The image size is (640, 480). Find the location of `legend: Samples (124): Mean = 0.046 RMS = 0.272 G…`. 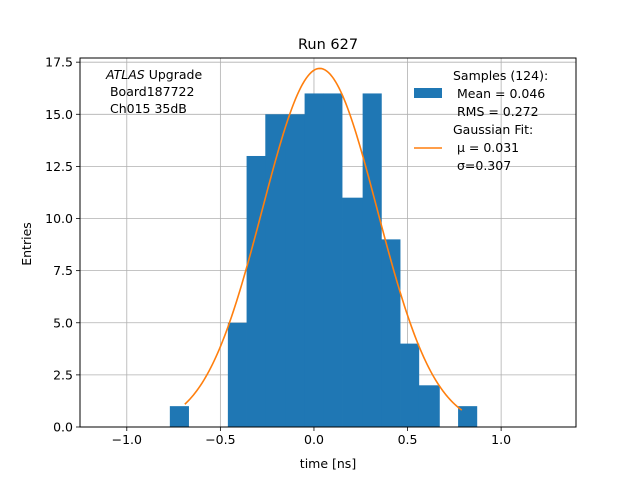

legend: Samples (124): Mean = 0.046 RMS = 0.272 G… is located at coordinates (481, 120).